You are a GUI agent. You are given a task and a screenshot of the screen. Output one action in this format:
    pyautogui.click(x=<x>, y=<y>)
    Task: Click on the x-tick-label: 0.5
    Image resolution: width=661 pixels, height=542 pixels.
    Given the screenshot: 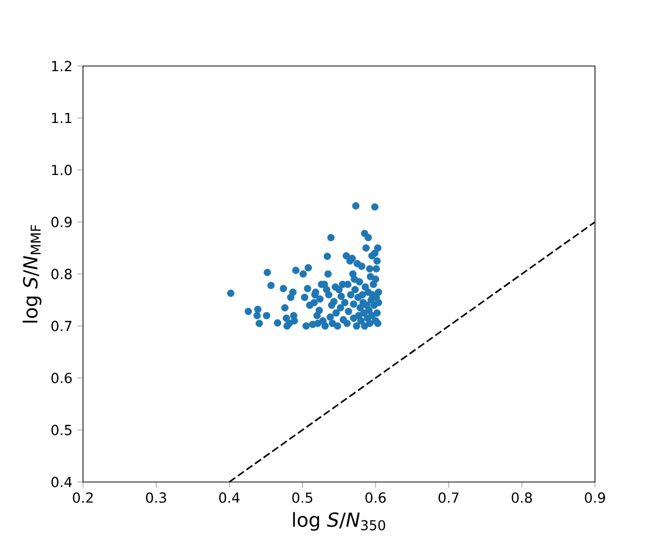 What is the action you would take?
    pyautogui.click(x=302, y=497)
    